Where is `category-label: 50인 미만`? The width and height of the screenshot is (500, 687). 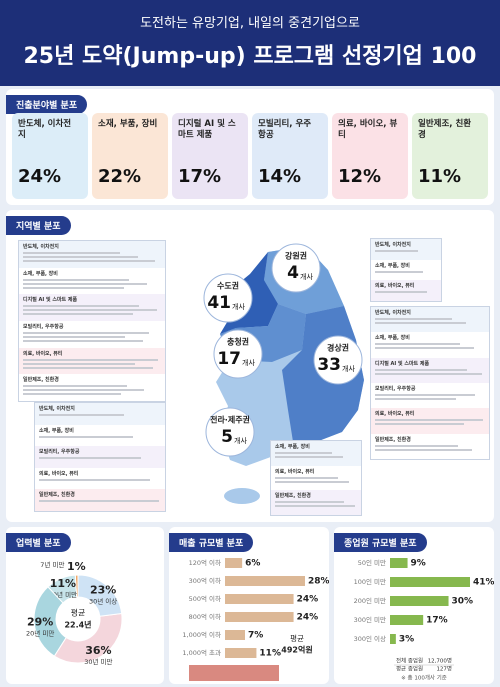 category-label: 50인 미만 is located at coordinates (372, 562).